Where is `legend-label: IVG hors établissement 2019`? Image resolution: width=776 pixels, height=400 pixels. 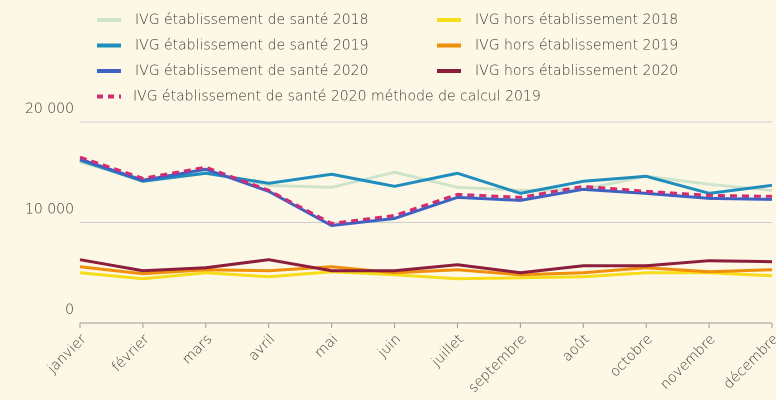
legend-label: IVG hors établissement 2019 is located at coordinates (576, 46).